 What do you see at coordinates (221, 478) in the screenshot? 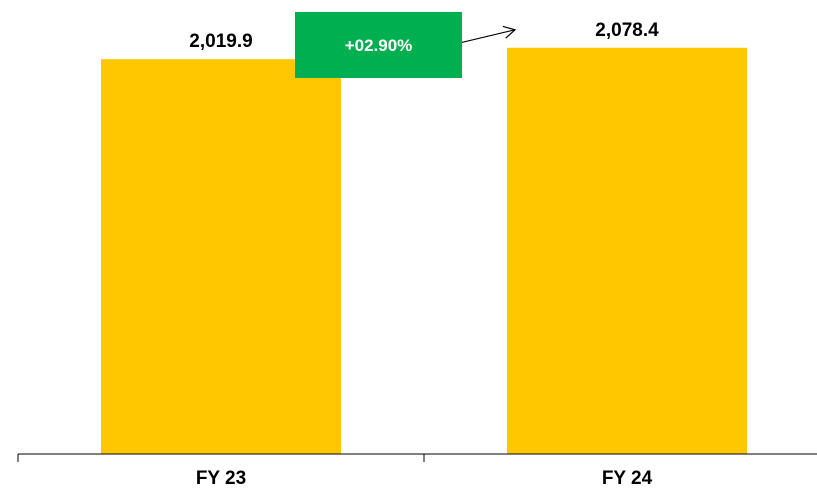
I see `x-tick-label-fy-23: FY 23` at bounding box center [221, 478].